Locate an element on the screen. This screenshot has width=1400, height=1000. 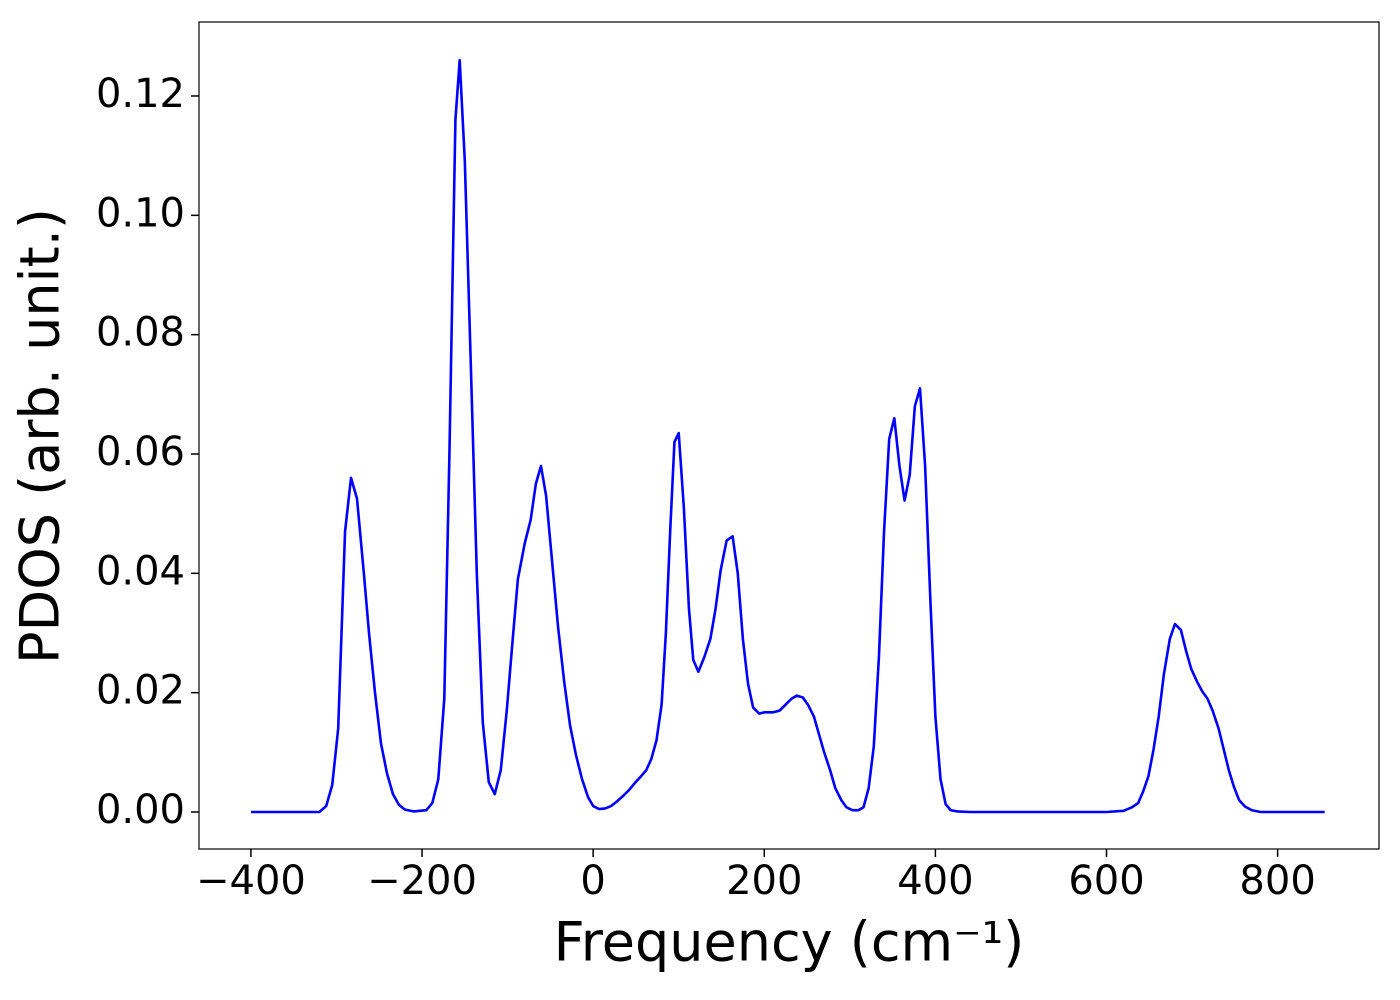
y-tick-label: 0.00 is located at coordinates (140, 810).